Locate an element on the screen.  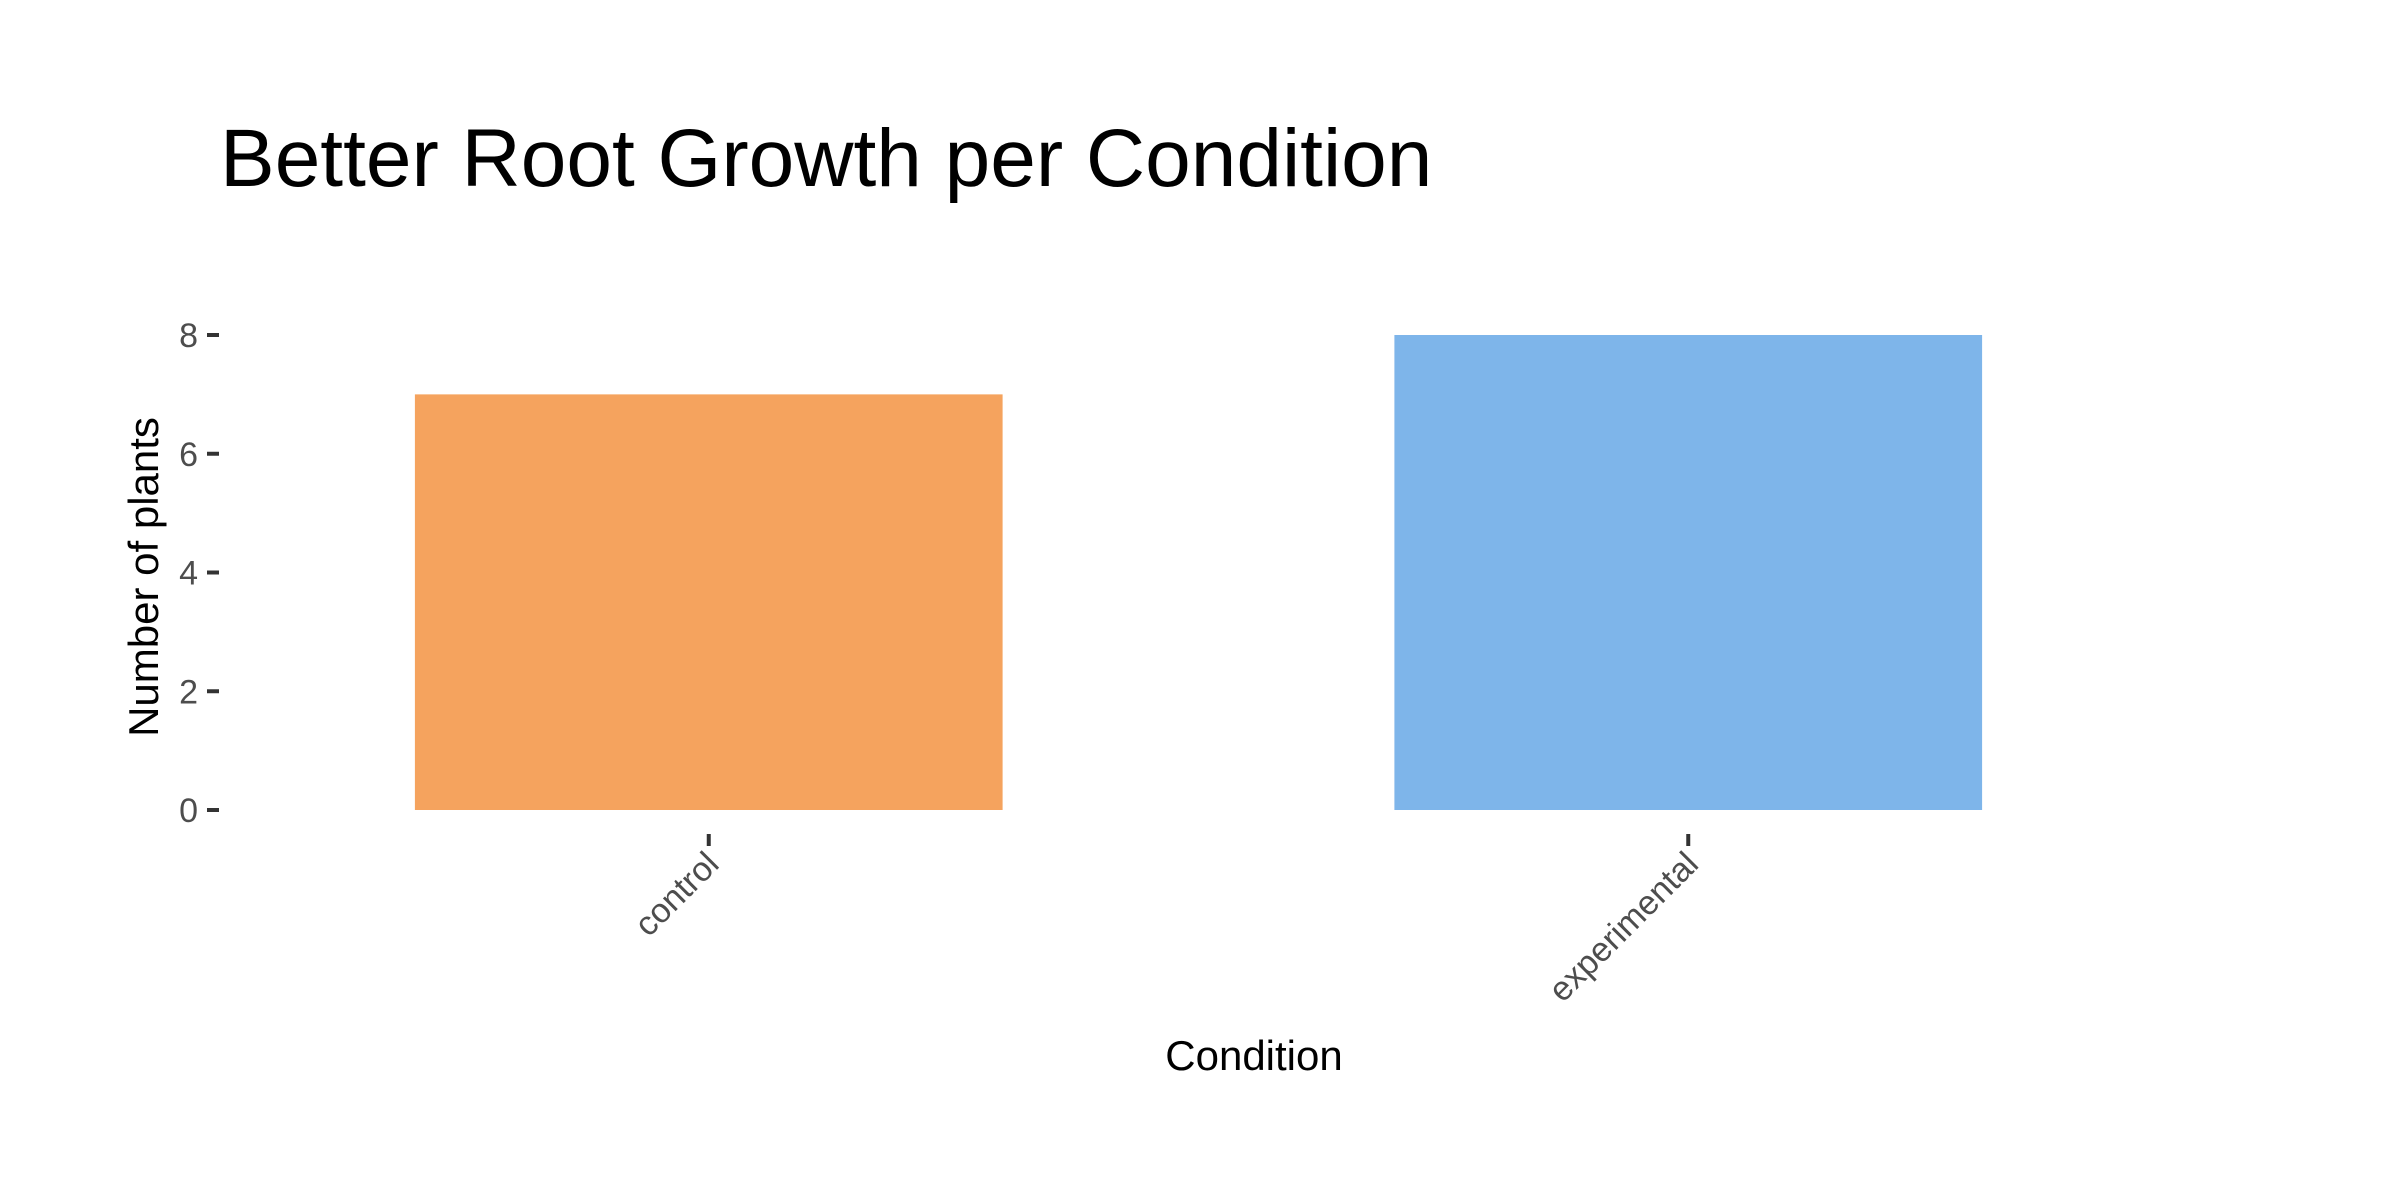
bar-control is located at coordinates (708, 602).